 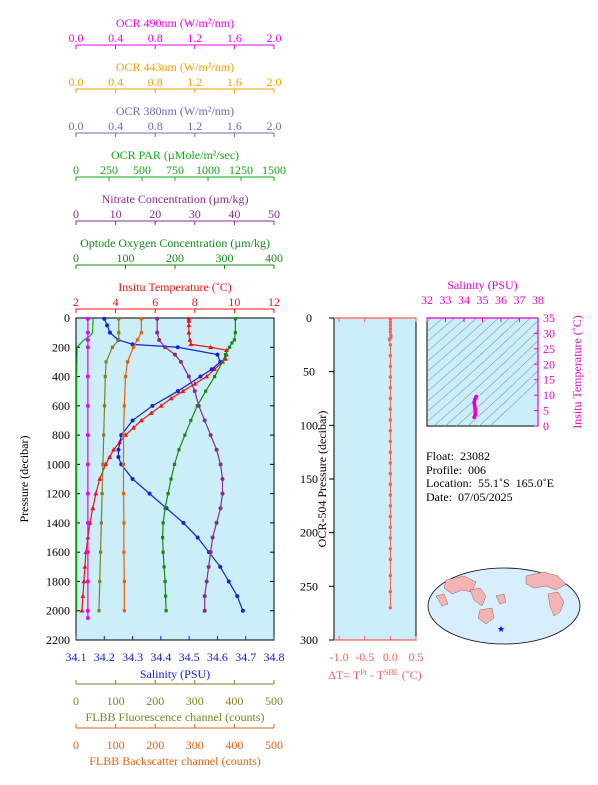 What do you see at coordinates (175, 761) in the screenshot?
I see `axis-title: FLBB Backscatter channel (counts)` at bounding box center [175, 761].